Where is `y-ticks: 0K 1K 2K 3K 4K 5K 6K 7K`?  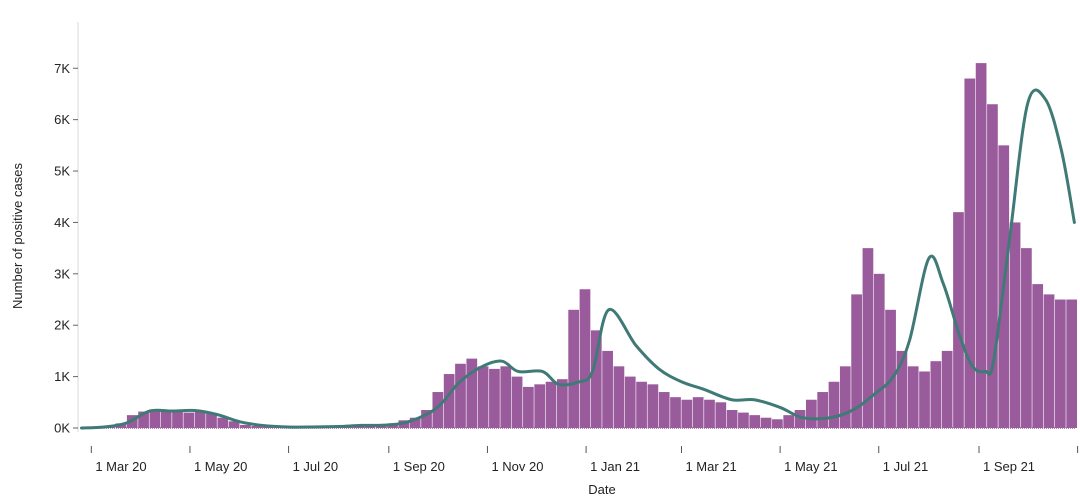
y-ticks: 0K 1K 2K 3K 4K 5K 6K 7K is located at coordinates (66, 248).